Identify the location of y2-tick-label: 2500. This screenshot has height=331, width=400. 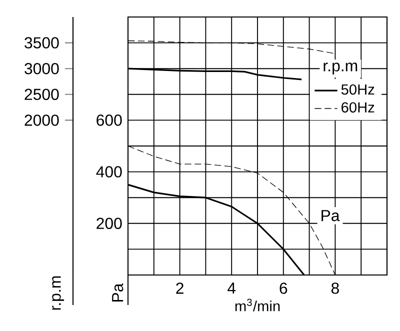
(41, 94).